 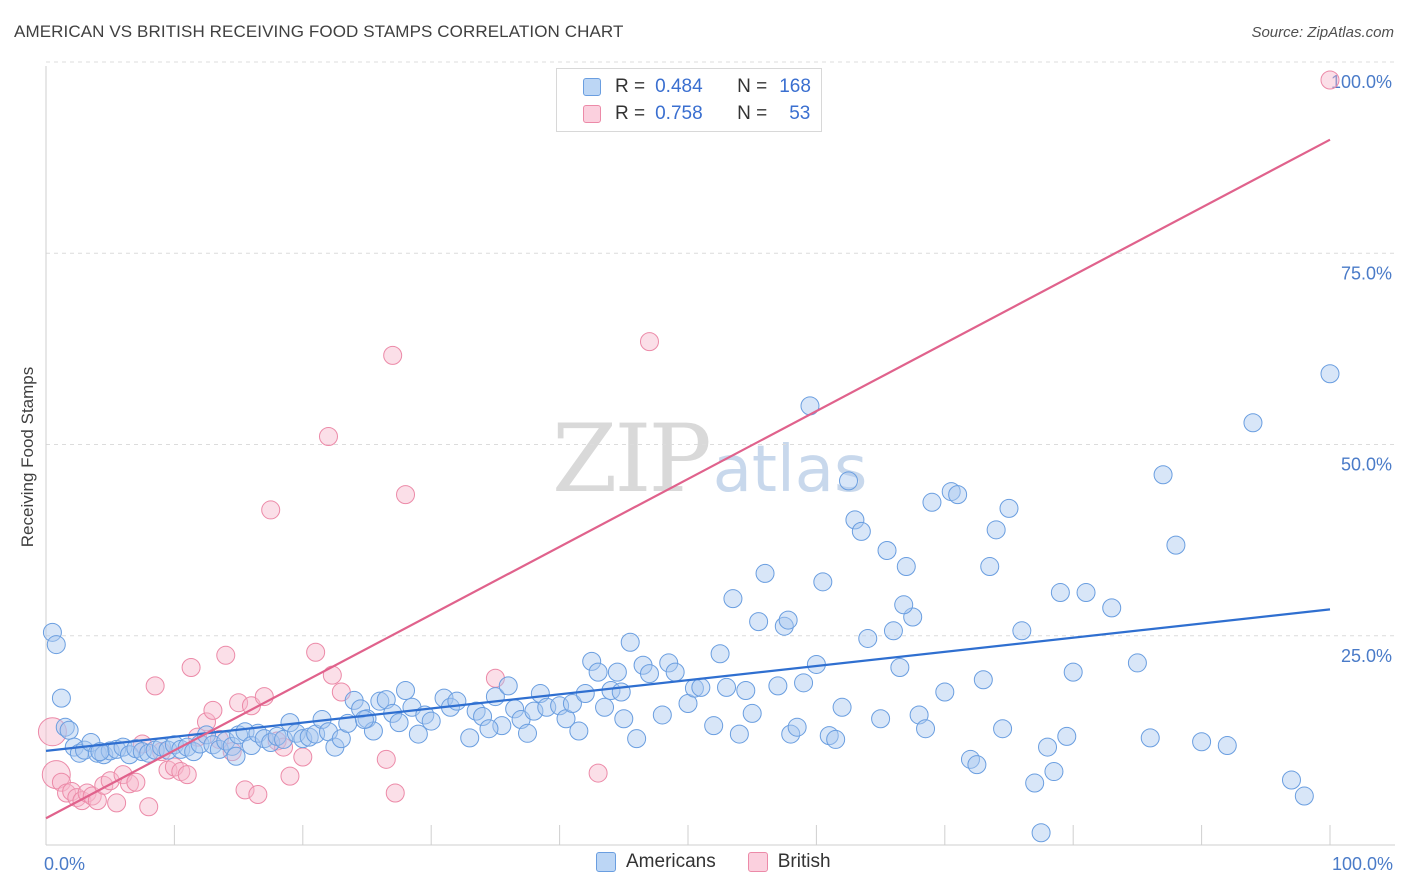 What do you see at coordinates (804, 861) in the screenshot?
I see `legend-label-british: British` at bounding box center [804, 861].